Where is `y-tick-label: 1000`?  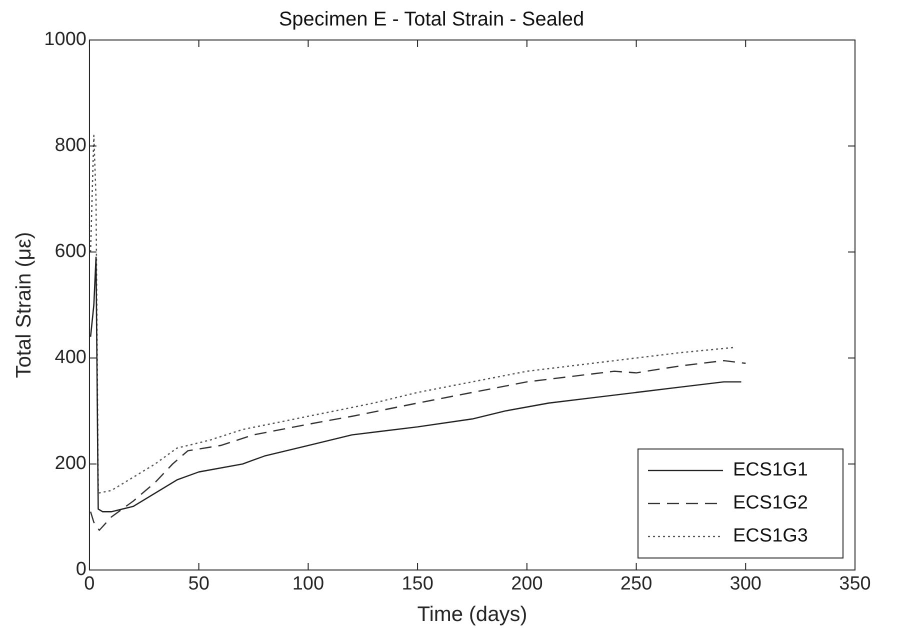 y-tick-label: 1000 is located at coordinates (65, 39).